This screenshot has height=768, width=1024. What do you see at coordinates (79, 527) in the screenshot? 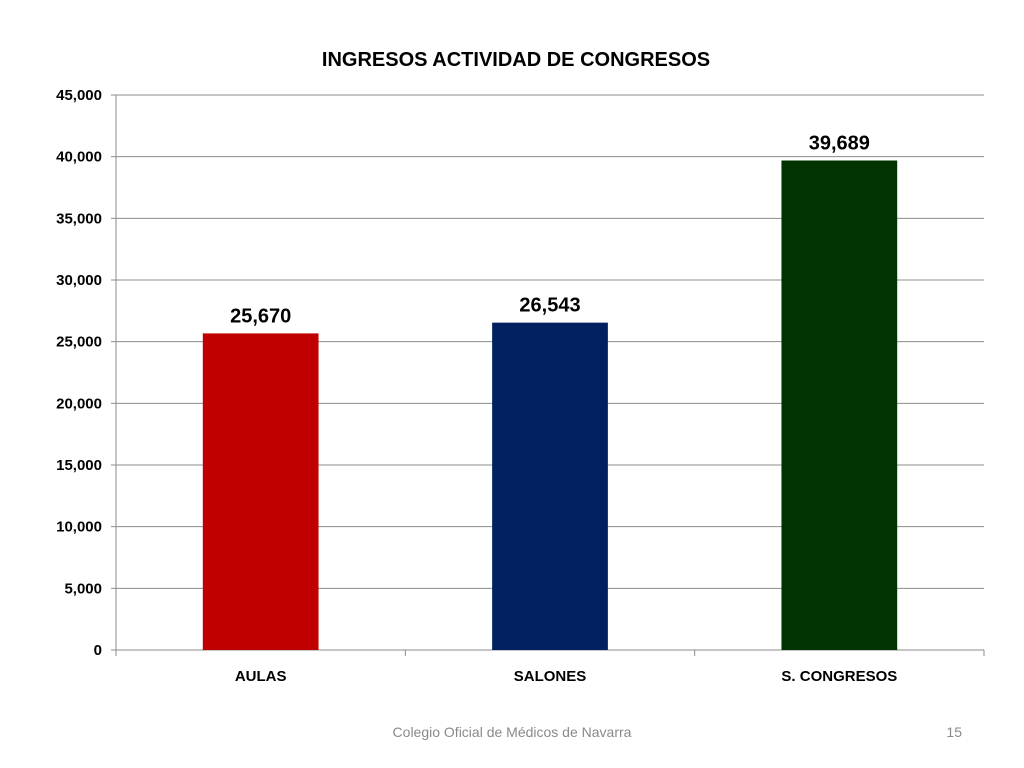
I see `y-tick-label: 10,000` at bounding box center [79, 527].